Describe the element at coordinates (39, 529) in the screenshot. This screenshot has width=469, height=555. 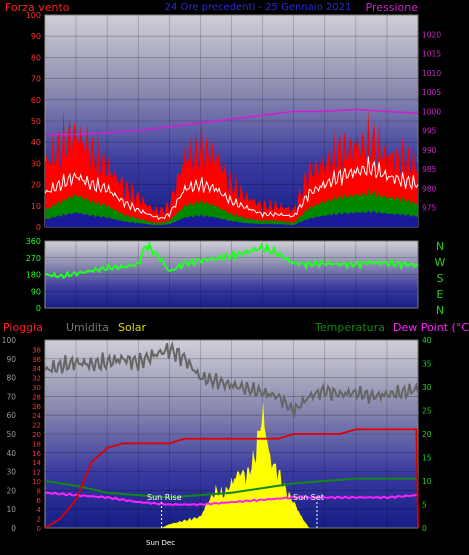
I see `rain-y-tick-label: 0` at that location.